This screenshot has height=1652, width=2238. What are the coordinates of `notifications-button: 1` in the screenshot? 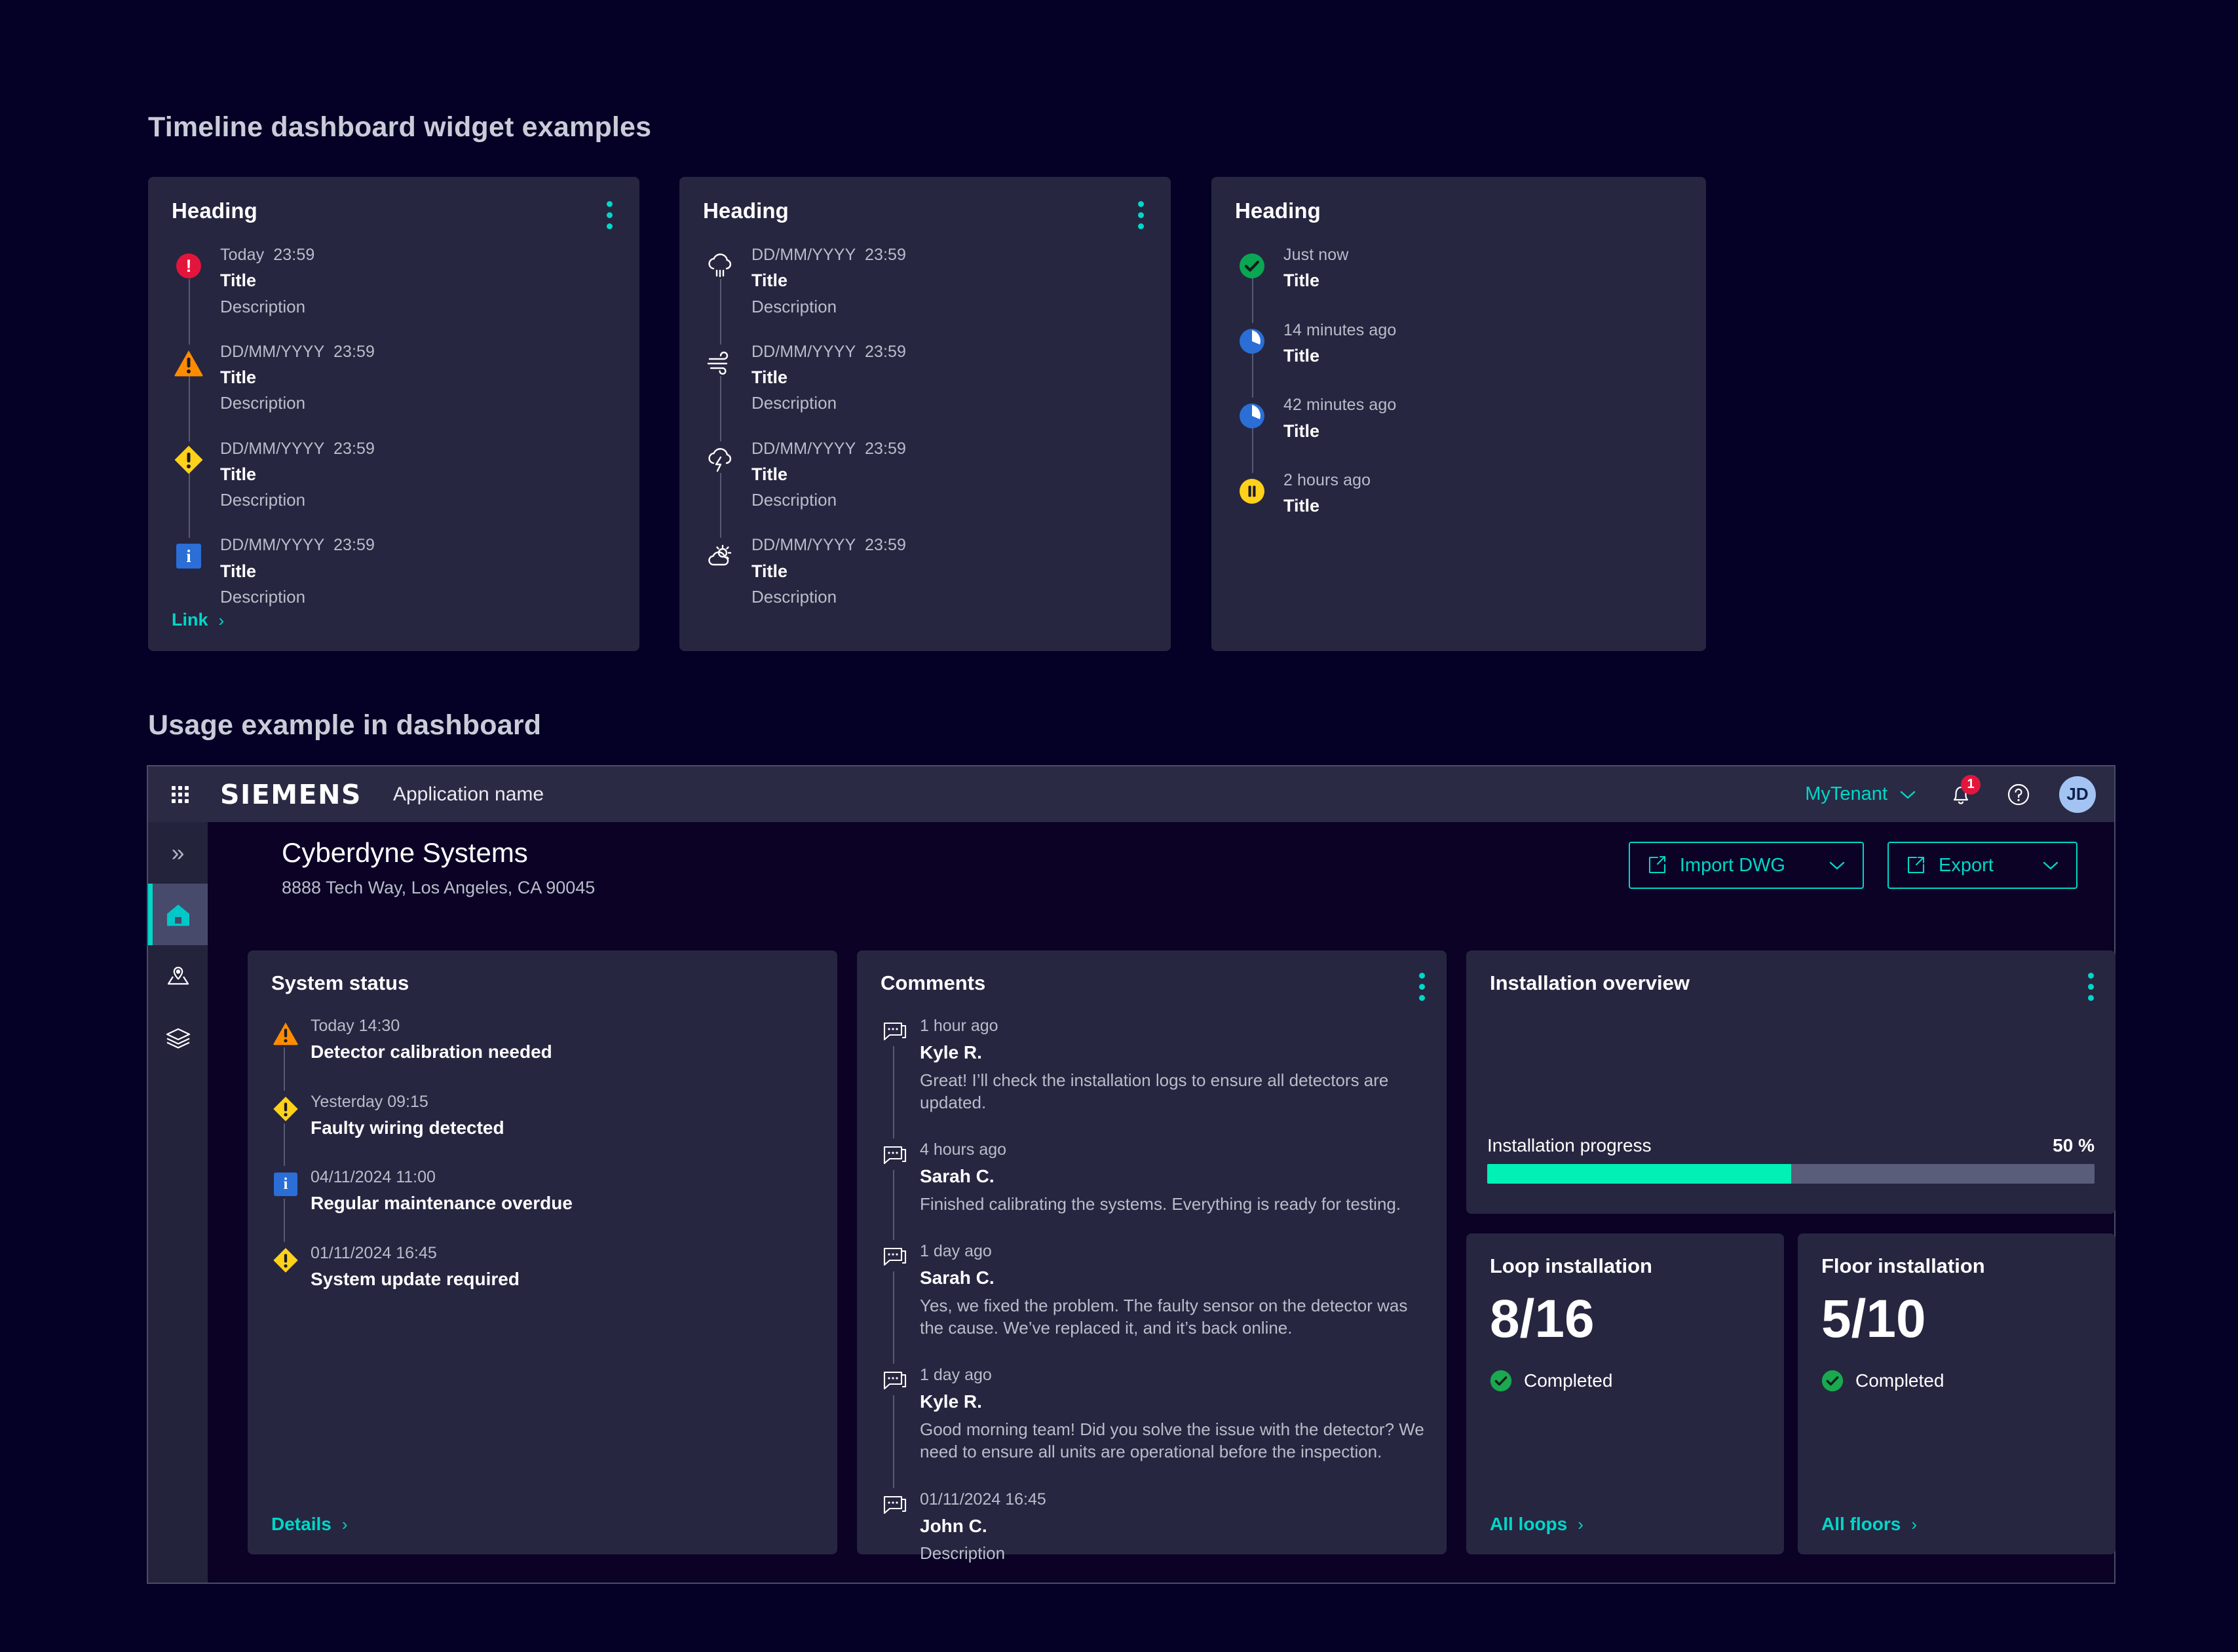 It's located at (1963, 791).